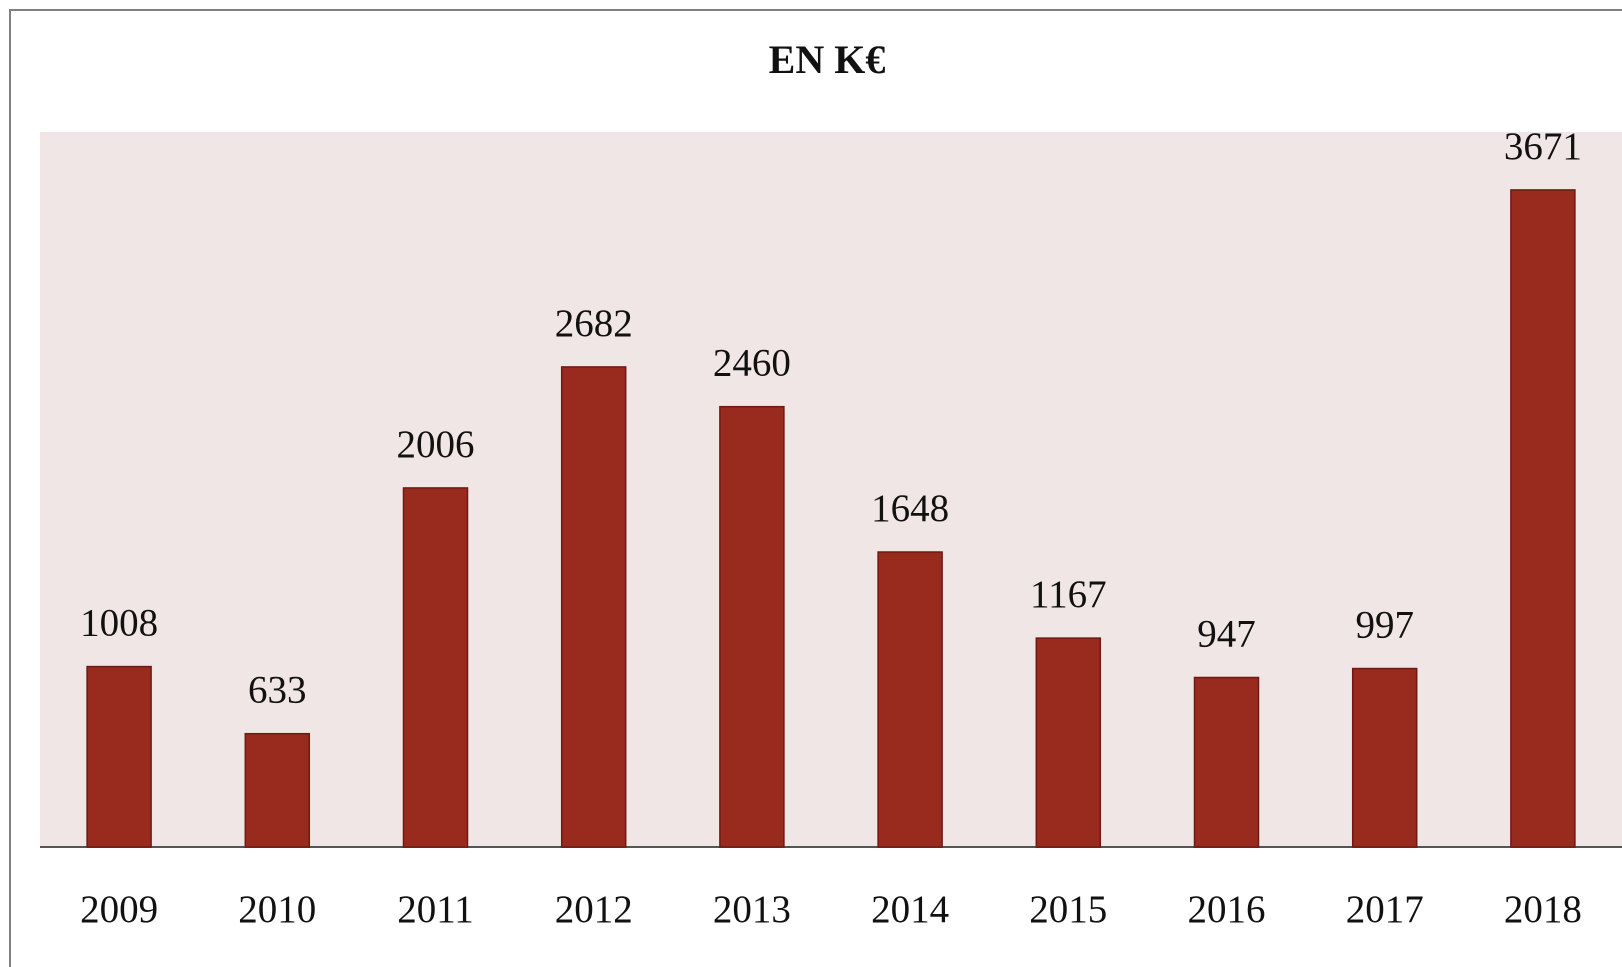 The image size is (1622, 967). What do you see at coordinates (910, 508) in the screenshot?
I see `data-label: 1648` at bounding box center [910, 508].